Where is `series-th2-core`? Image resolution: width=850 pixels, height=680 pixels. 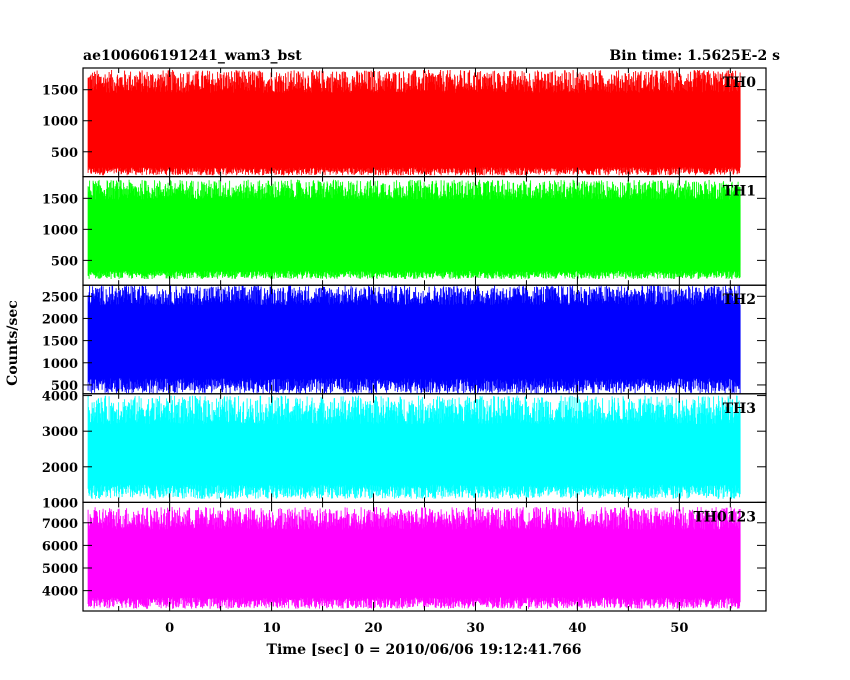 series-th2-core is located at coordinates (414, 341).